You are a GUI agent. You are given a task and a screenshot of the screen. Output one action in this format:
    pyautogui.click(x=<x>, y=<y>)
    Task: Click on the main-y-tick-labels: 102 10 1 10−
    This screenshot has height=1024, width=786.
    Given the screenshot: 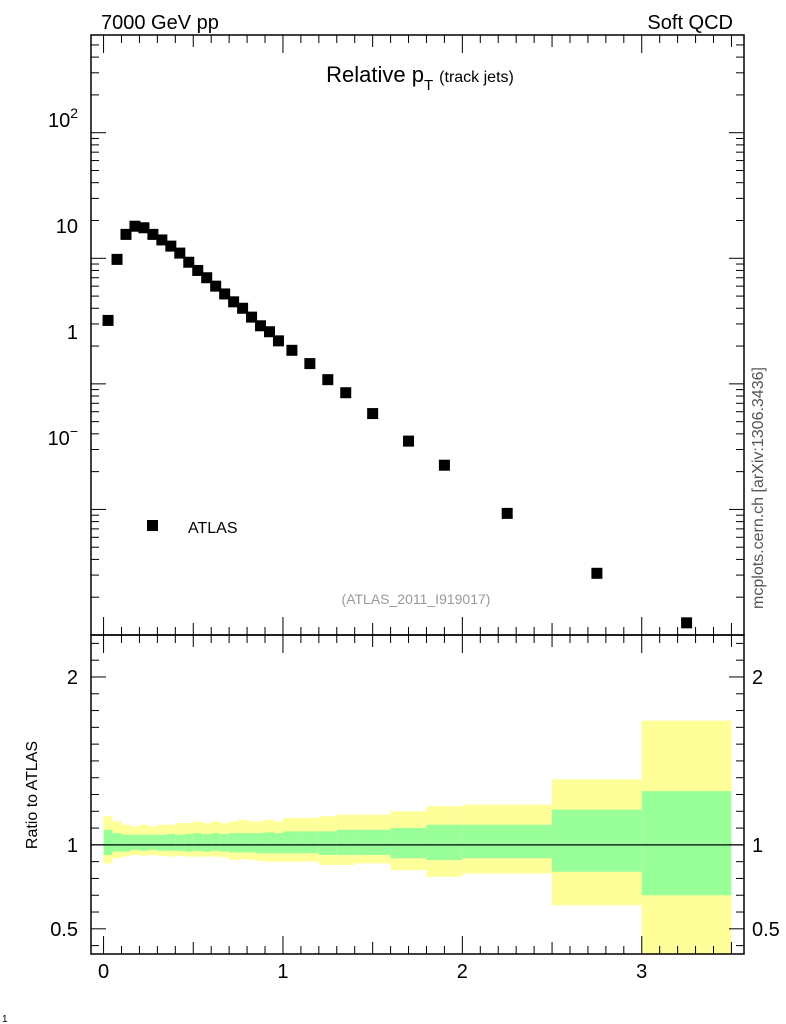 What is the action you would take?
    pyautogui.click(x=63, y=277)
    